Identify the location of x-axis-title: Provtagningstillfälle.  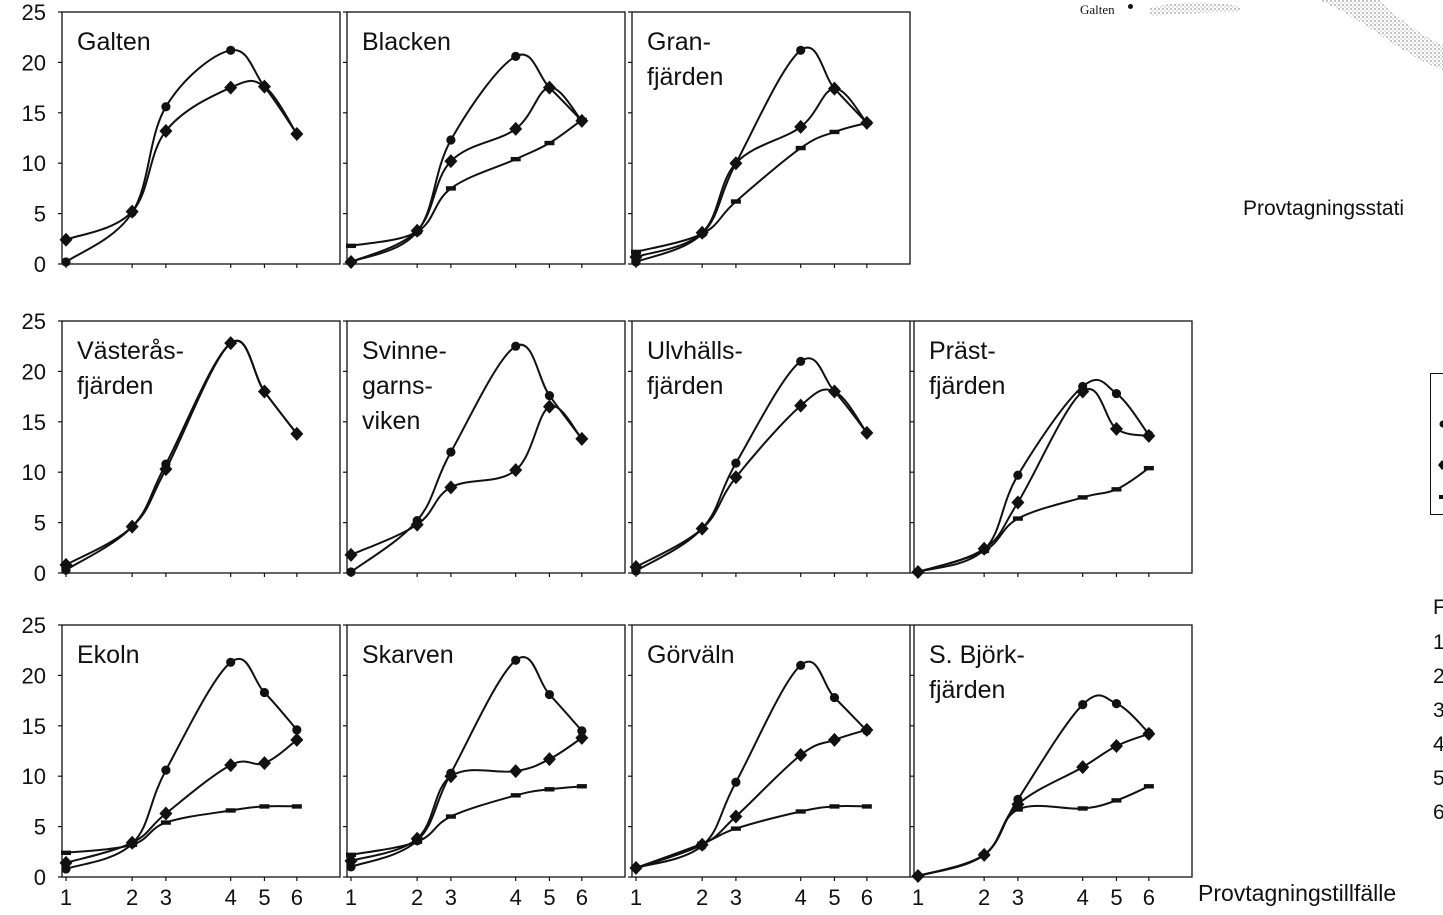
(1297, 893).